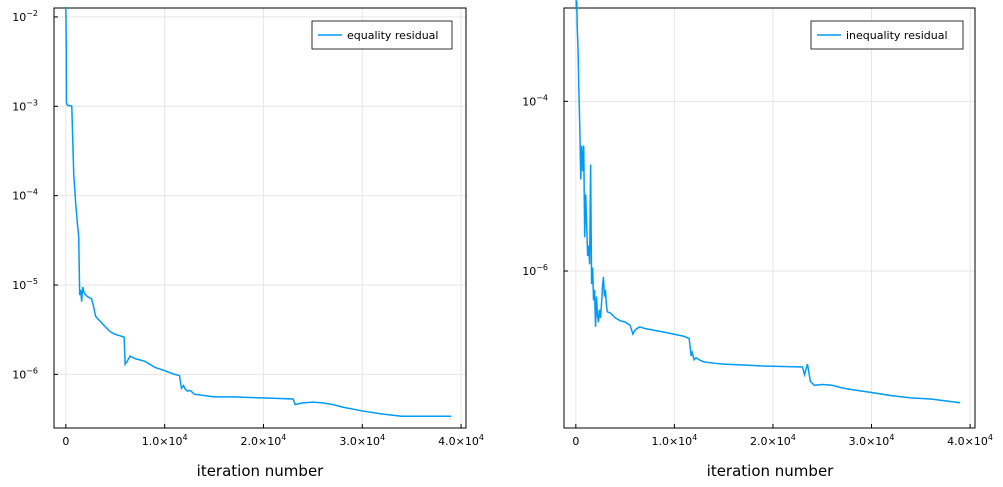  Describe the element at coordinates (32, 281) in the screenshot. I see `y-tick-exponent: −5` at that location.